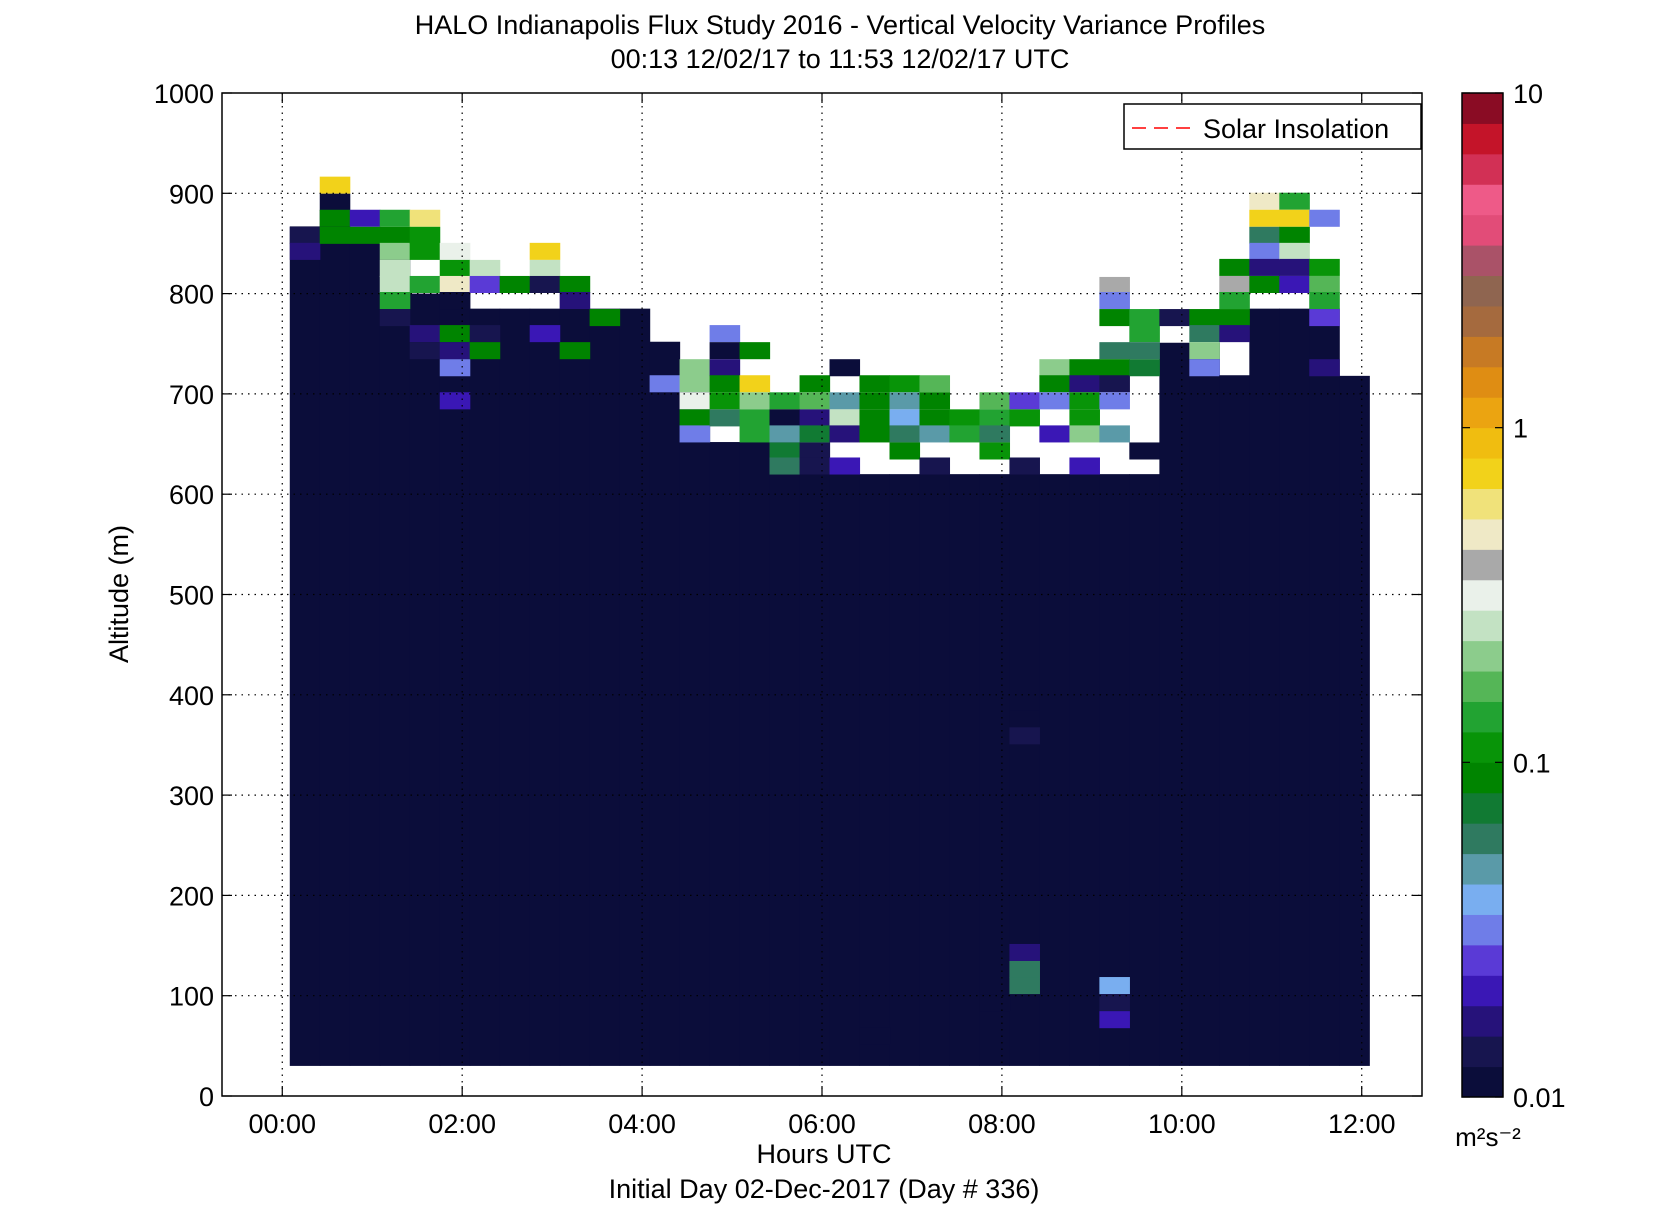 The width and height of the screenshot is (1679, 1216). I want to click on legend: Solar Insolation, so click(1272, 126).